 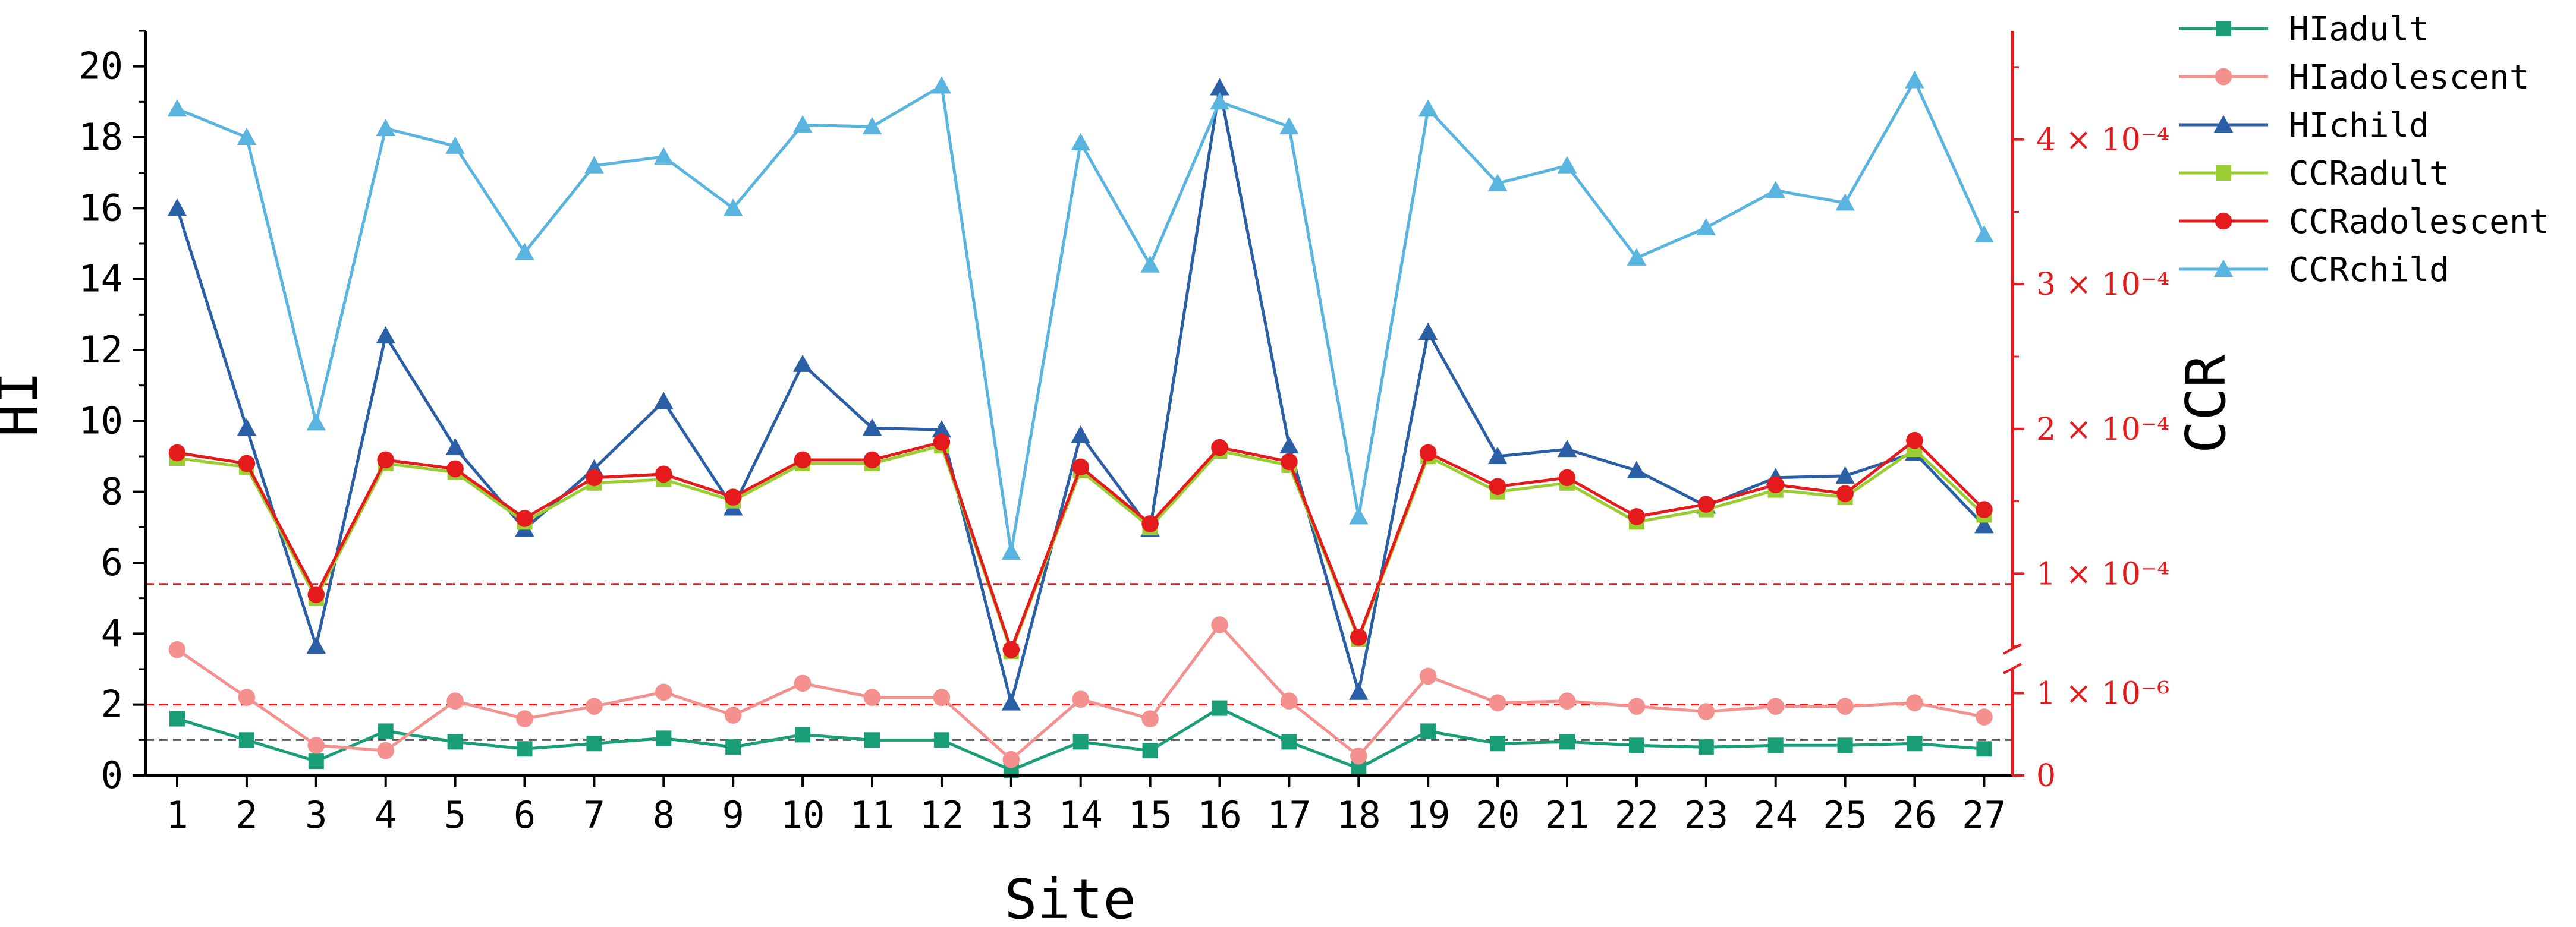 I want to click on x-tick-label: 24, so click(x=1775, y=815).